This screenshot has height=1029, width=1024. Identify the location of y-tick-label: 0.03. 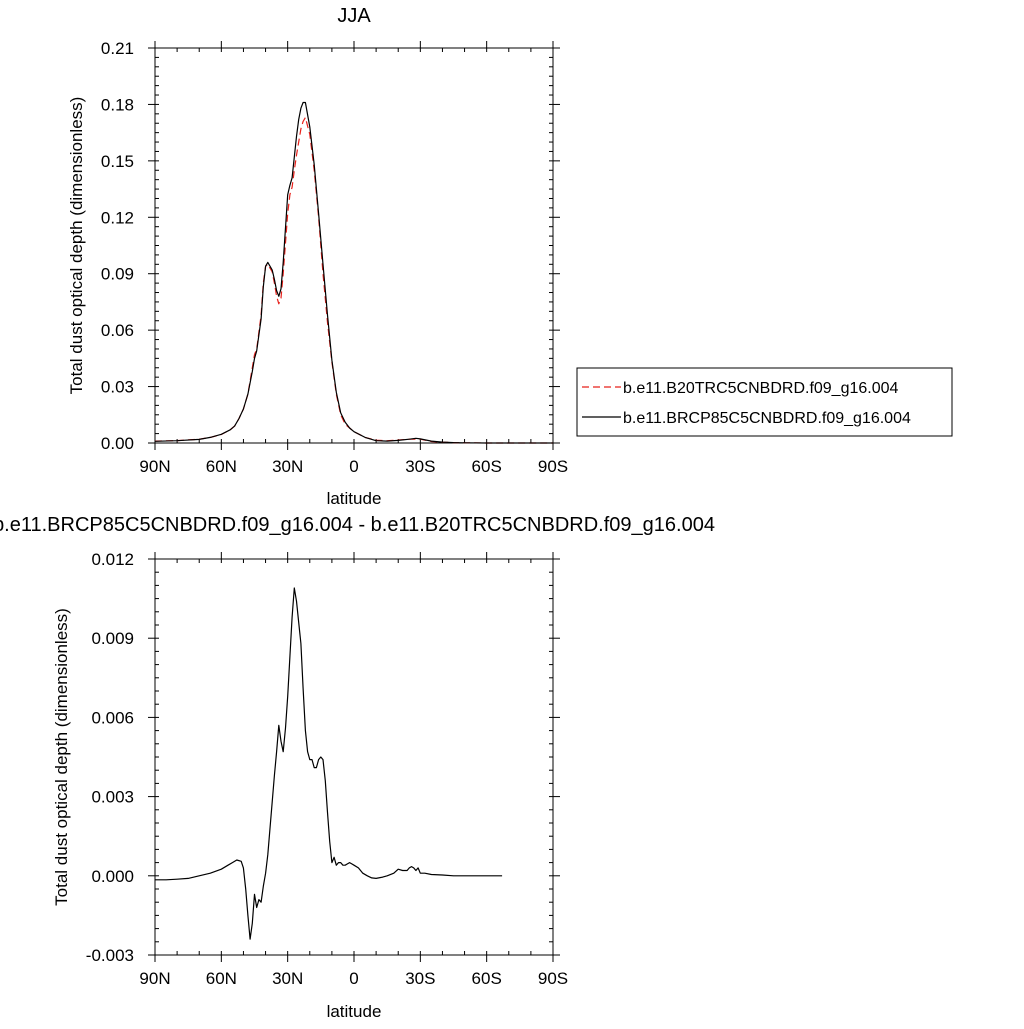
(117, 387).